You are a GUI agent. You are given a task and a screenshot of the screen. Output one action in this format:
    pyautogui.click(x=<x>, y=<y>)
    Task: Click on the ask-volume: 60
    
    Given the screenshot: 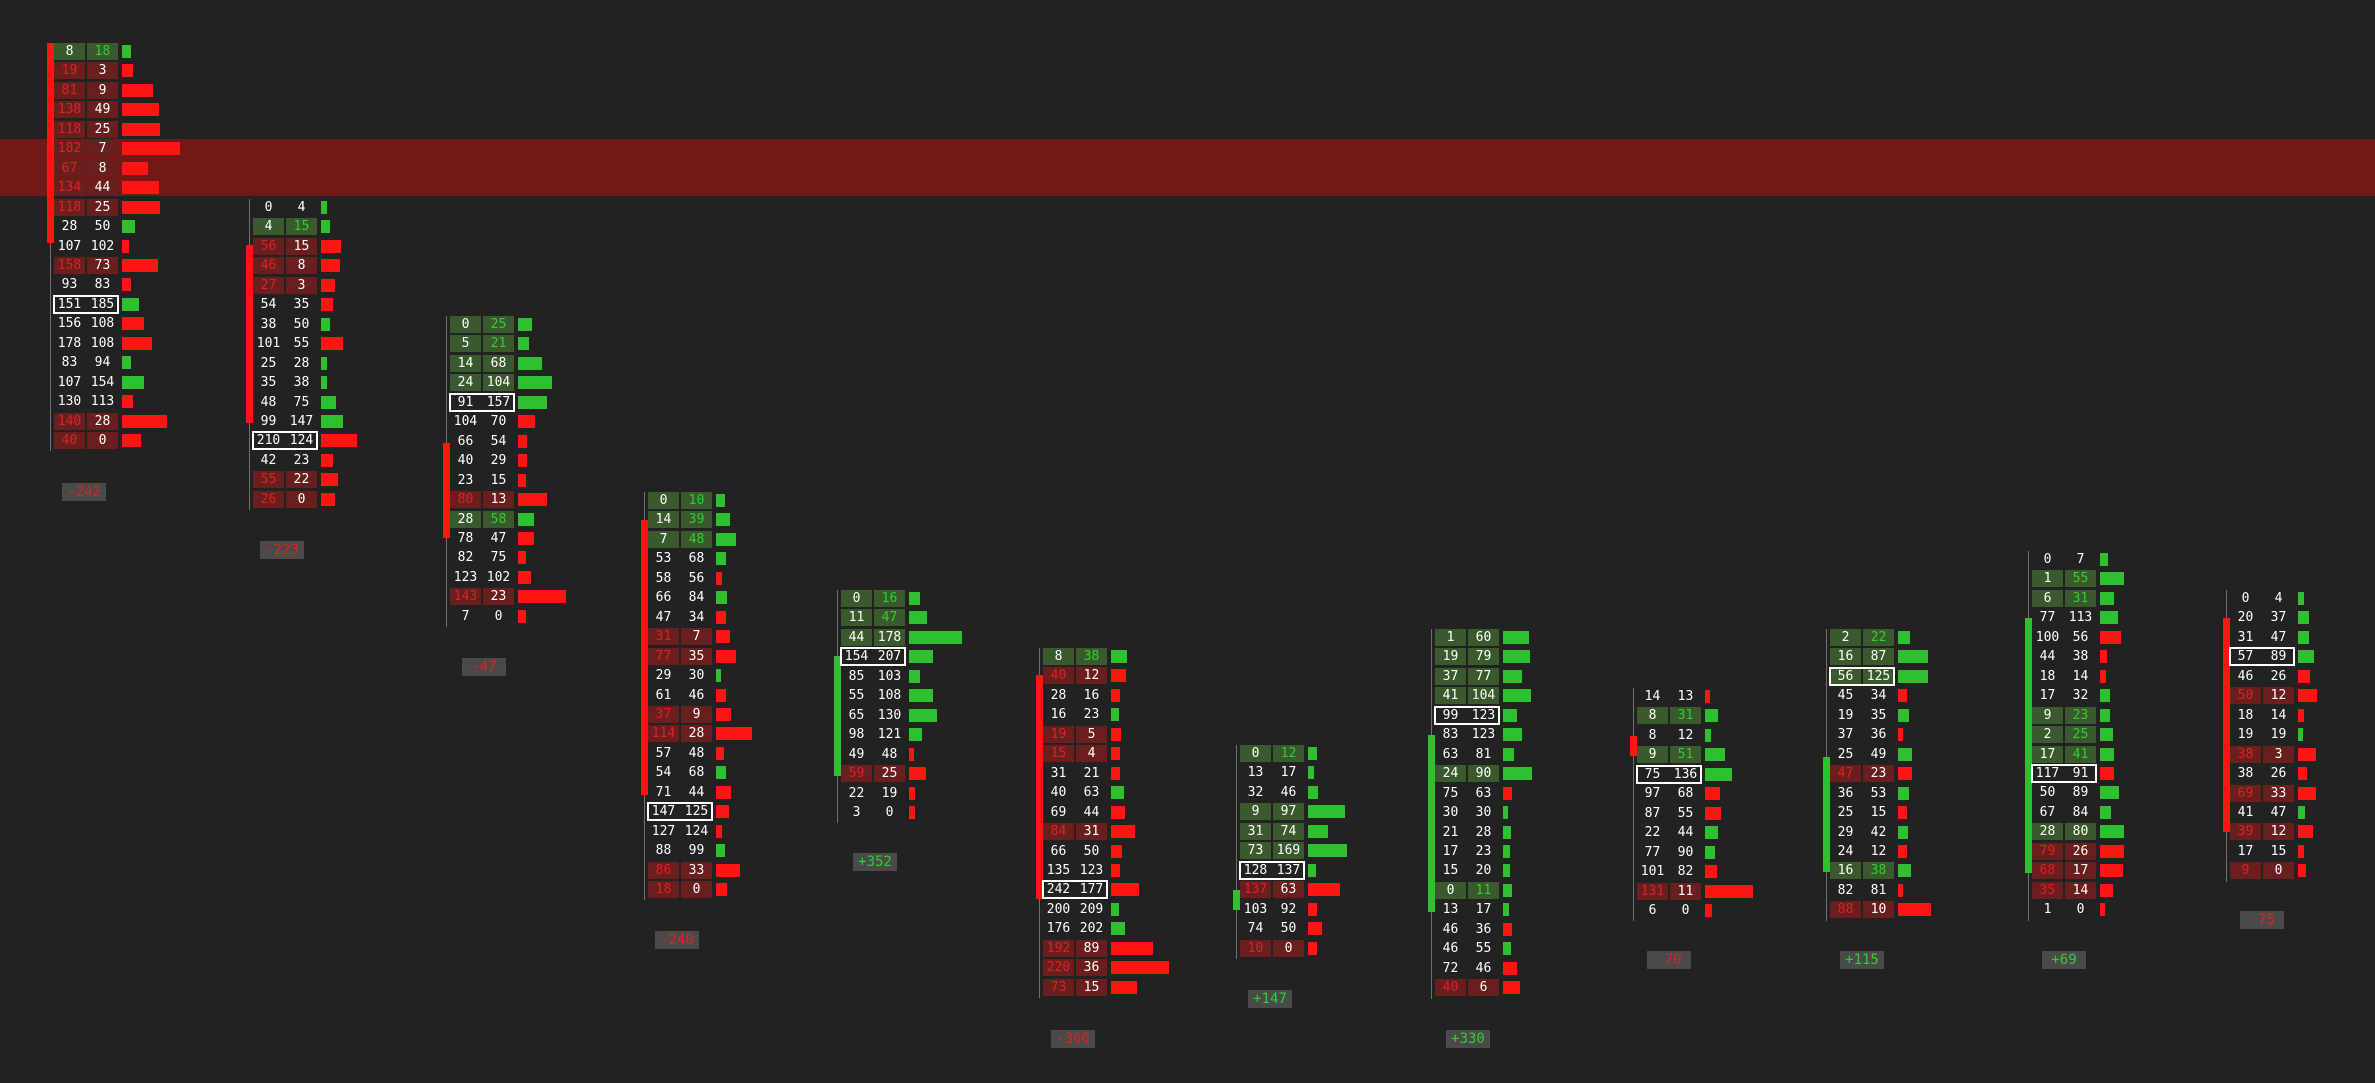 What is the action you would take?
    pyautogui.click(x=1483, y=637)
    